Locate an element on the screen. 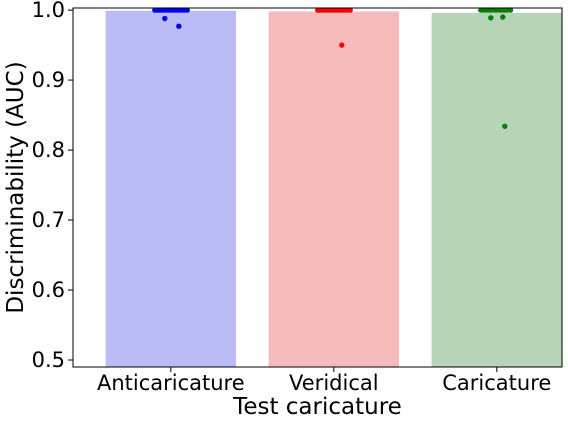 Image resolution: width=568 pixels, height=424 pixels. x-tick-label: Caricature is located at coordinates (496, 383).